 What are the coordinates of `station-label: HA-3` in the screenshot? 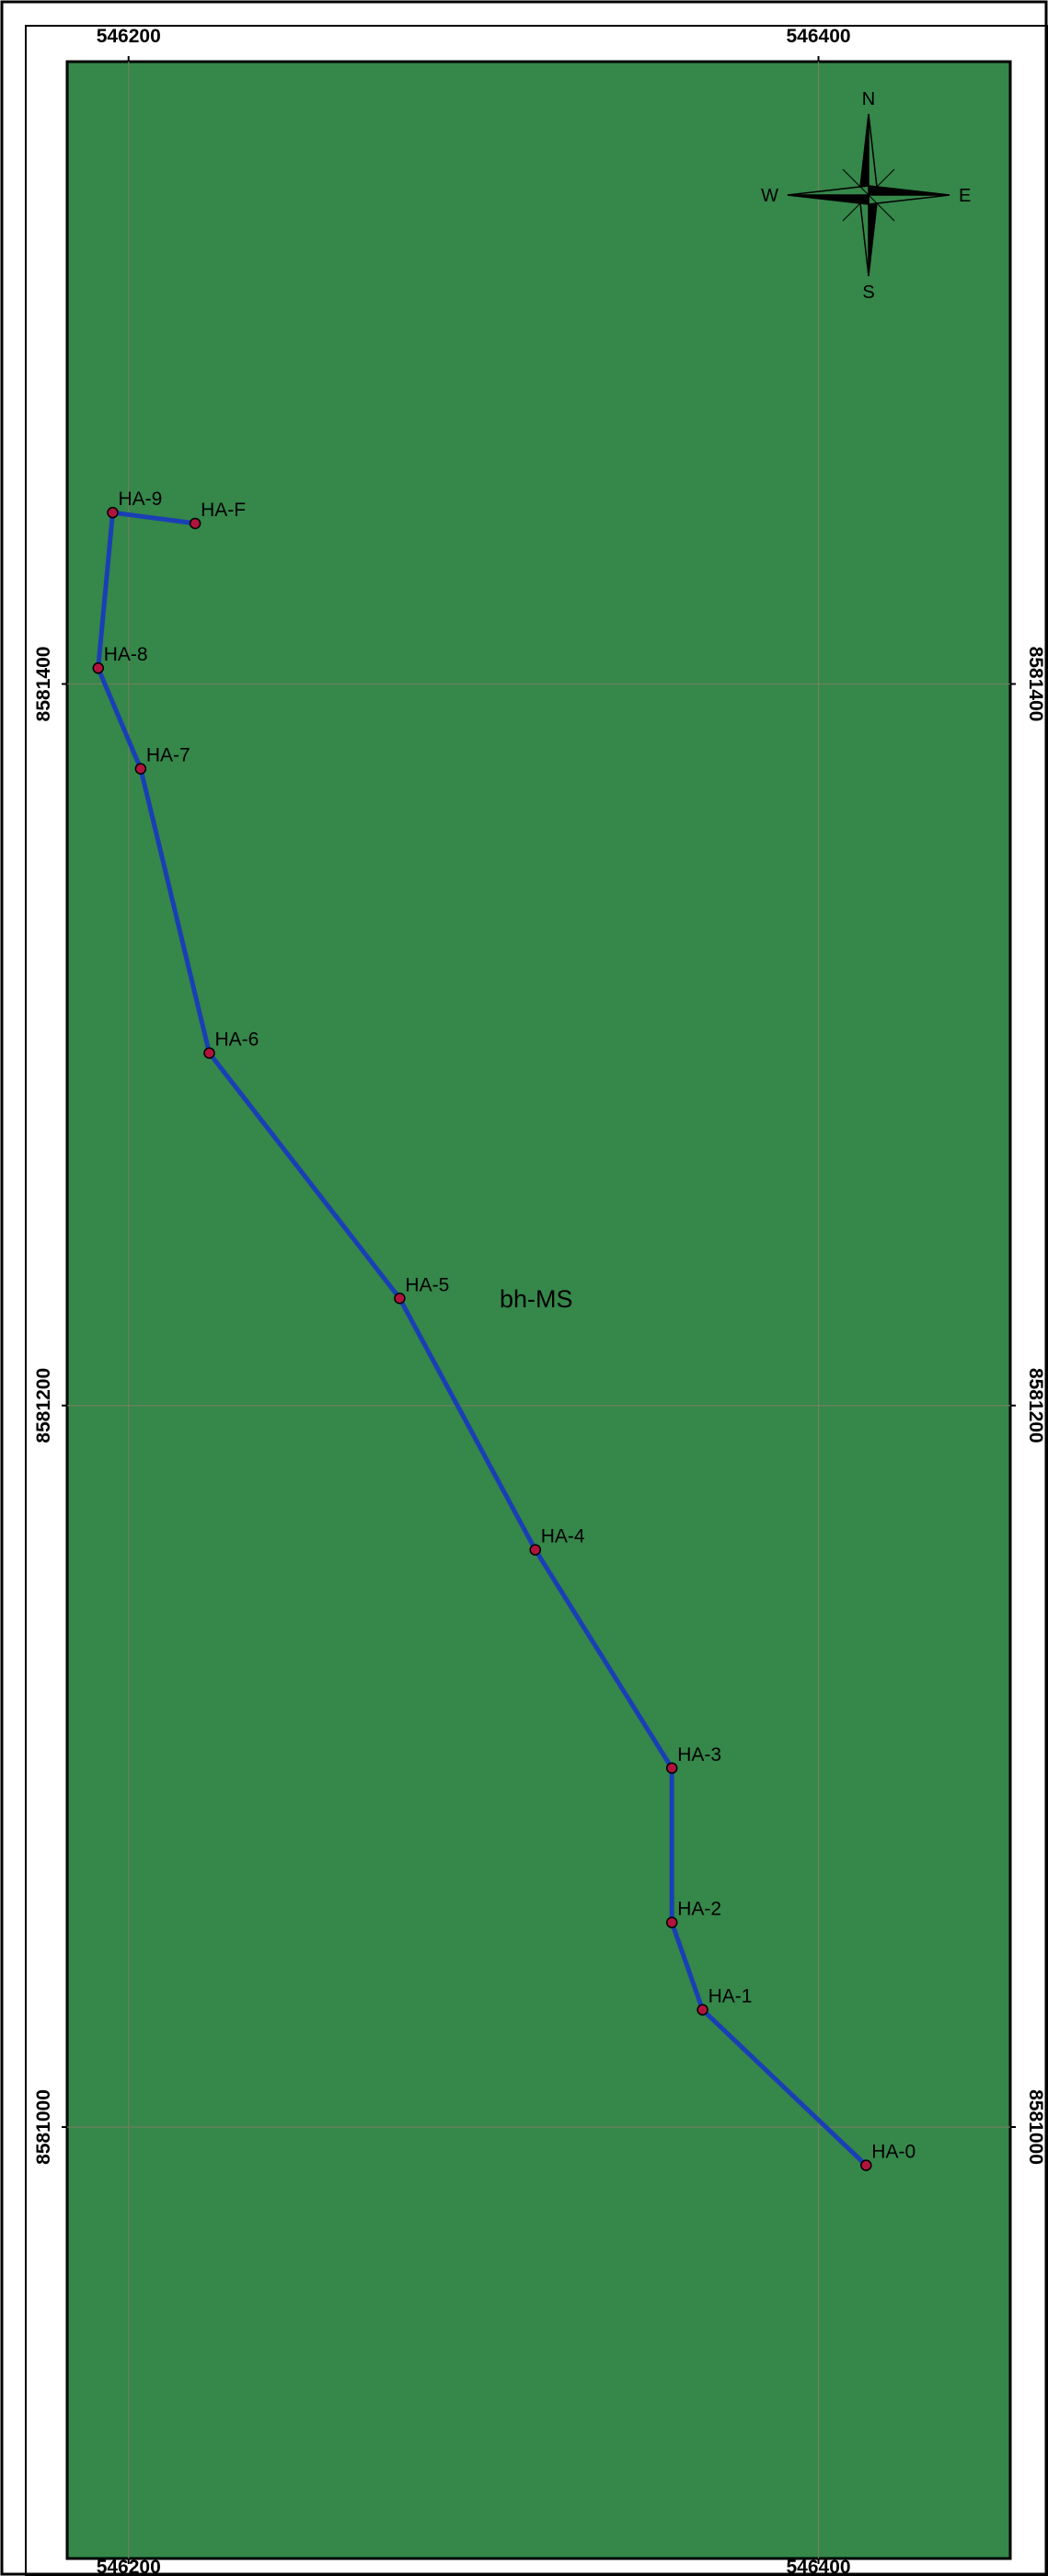 It's located at (699, 1754).